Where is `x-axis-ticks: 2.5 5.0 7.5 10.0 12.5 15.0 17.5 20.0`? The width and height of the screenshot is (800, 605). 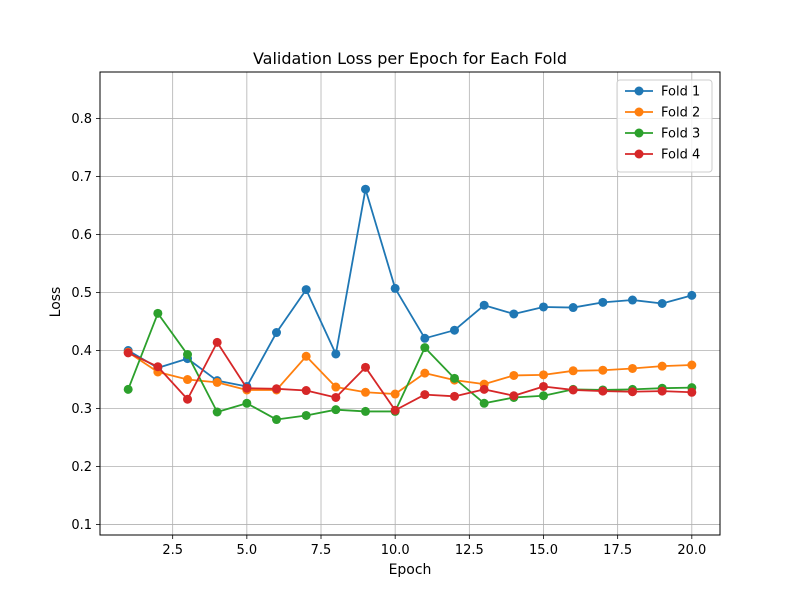 x-axis-ticks: 2.5 5.0 7.5 10.0 12.5 15.0 17.5 20.0 is located at coordinates (434, 546).